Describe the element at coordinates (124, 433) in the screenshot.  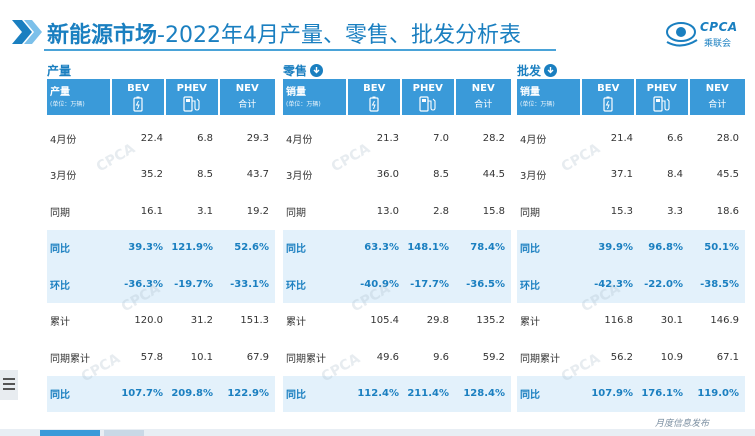
I see `bottom-tab` at that location.